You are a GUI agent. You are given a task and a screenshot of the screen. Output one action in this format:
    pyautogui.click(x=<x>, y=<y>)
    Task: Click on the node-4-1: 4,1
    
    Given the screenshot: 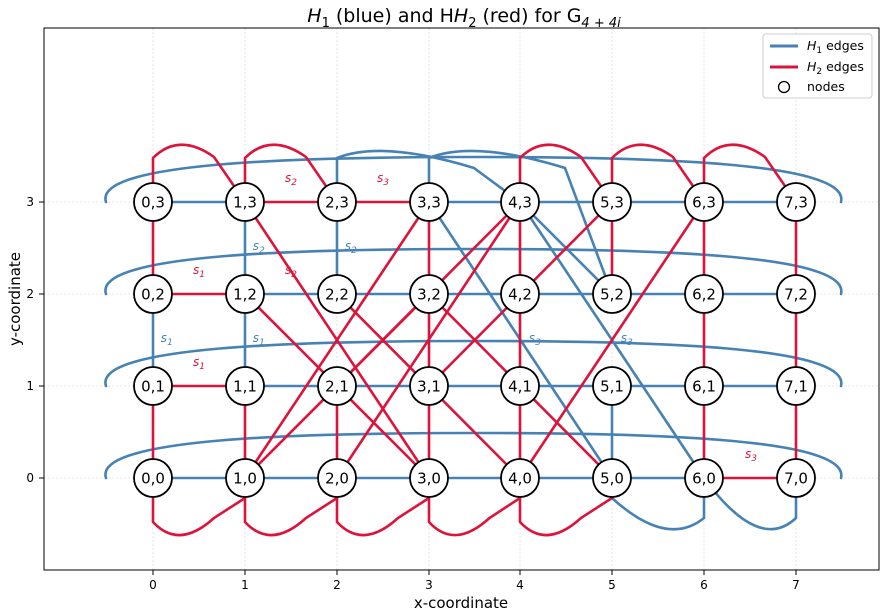 What is the action you would take?
    pyautogui.click(x=520, y=386)
    